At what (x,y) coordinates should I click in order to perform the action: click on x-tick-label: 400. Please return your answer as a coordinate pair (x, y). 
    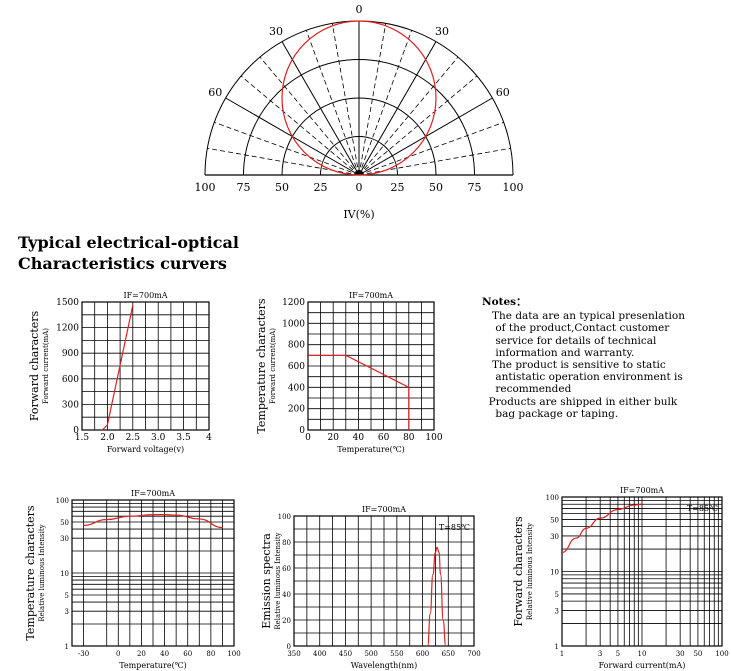
    Looking at the image, I should click on (319, 654).